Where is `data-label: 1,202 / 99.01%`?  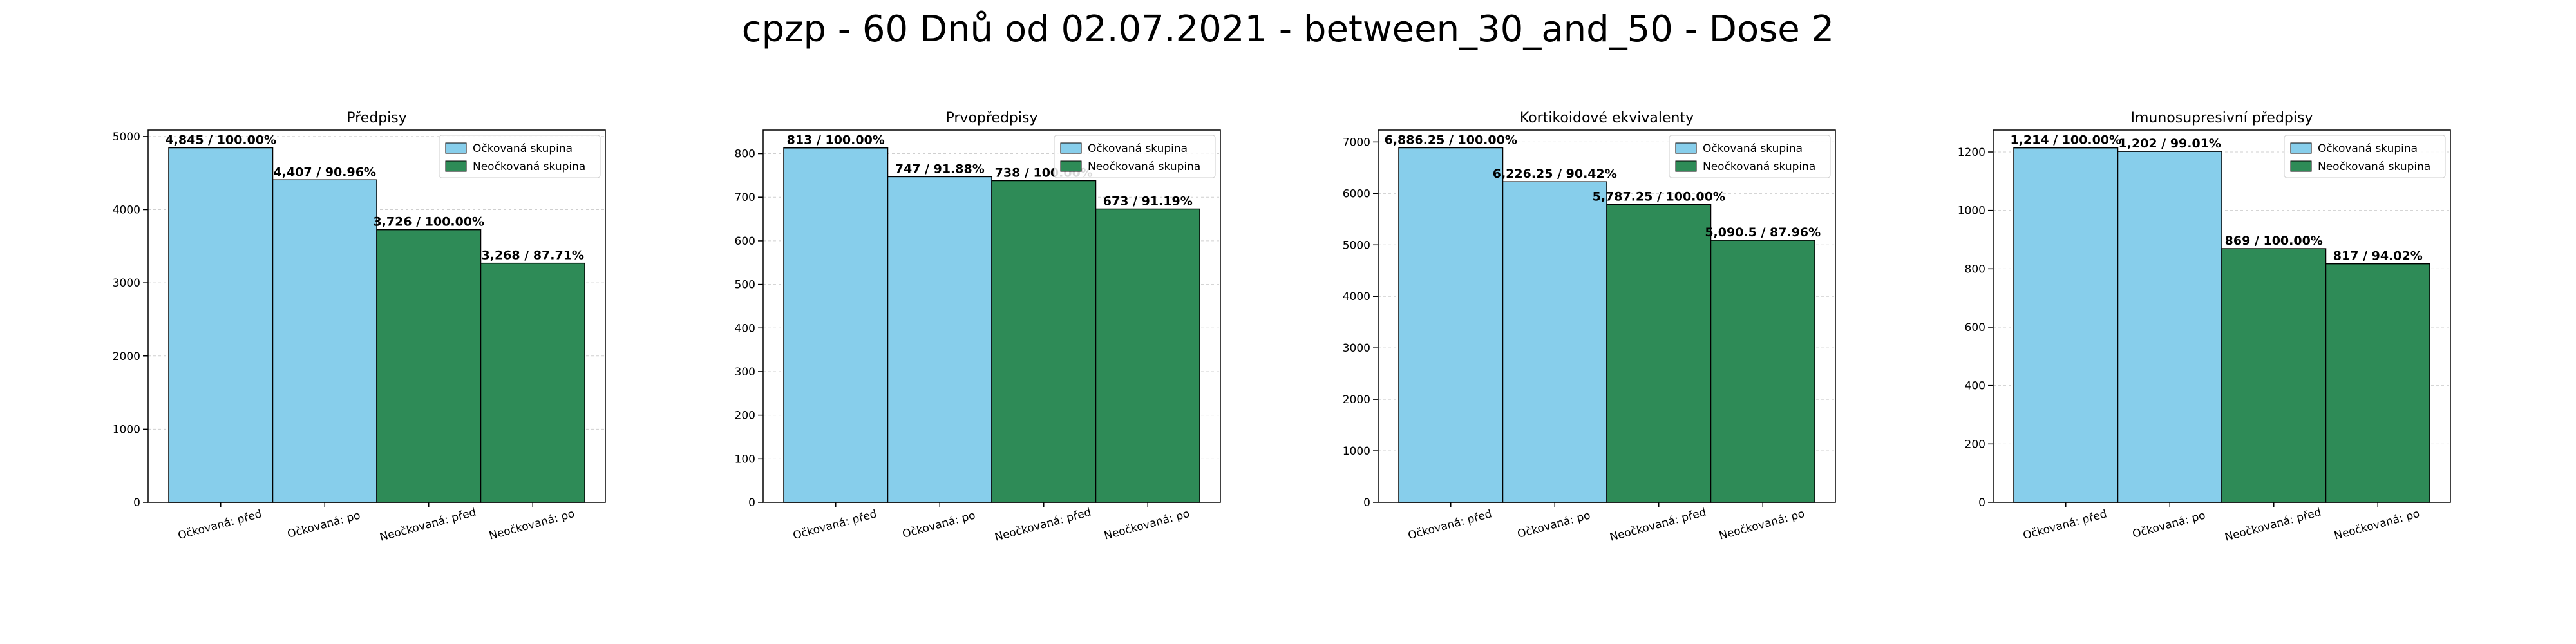 data-label: 1,202 / 99.01% is located at coordinates (2170, 144).